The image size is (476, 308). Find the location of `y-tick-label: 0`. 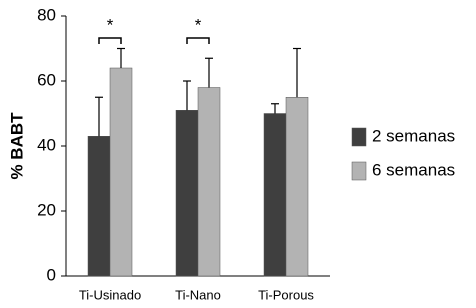

y-tick-label: 0 is located at coordinates (51, 274).